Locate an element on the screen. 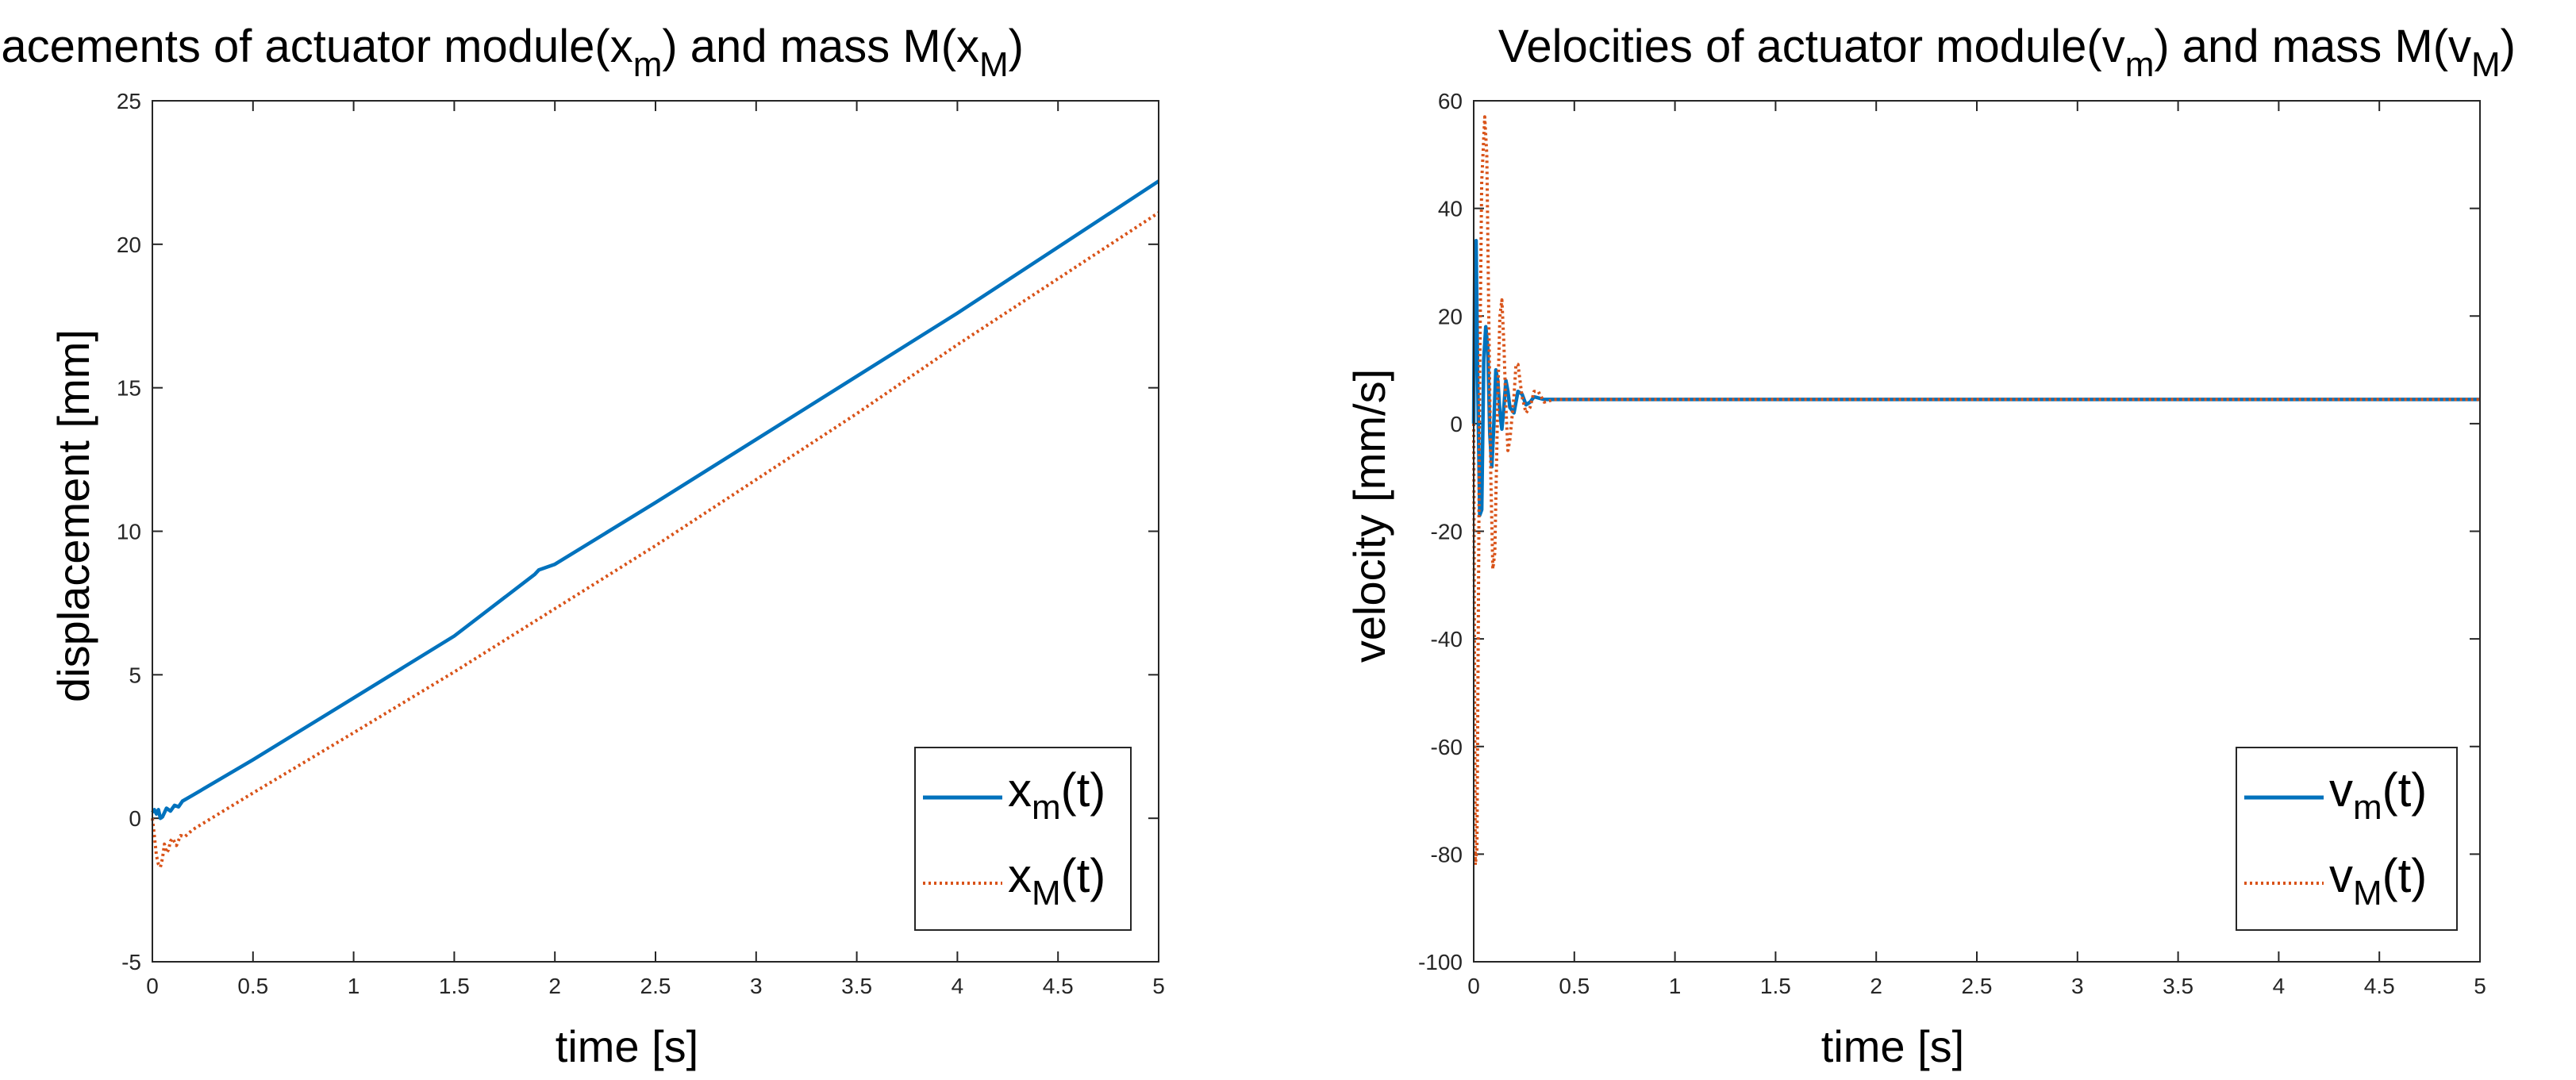 Image resolution: width=2576 pixels, height=1080 pixels. y-tick-label: -20 is located at coordinates (1447, 532).